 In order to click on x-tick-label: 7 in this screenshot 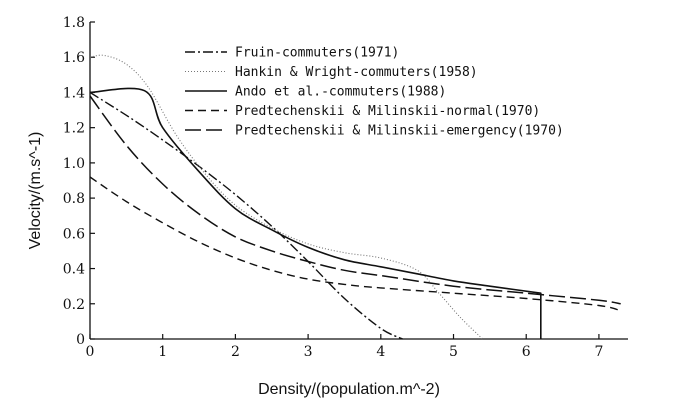, I will do `click(598, 352)`.